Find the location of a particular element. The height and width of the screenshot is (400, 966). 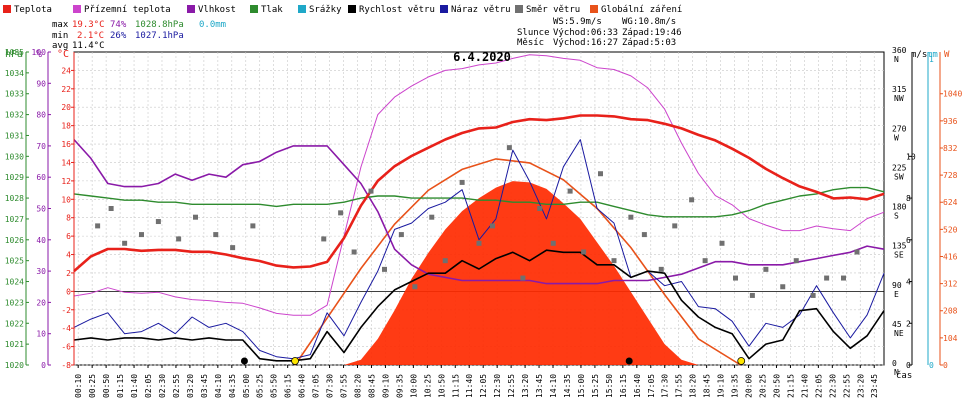

hpa-unit: hPa is located at coordinates (14, 54).